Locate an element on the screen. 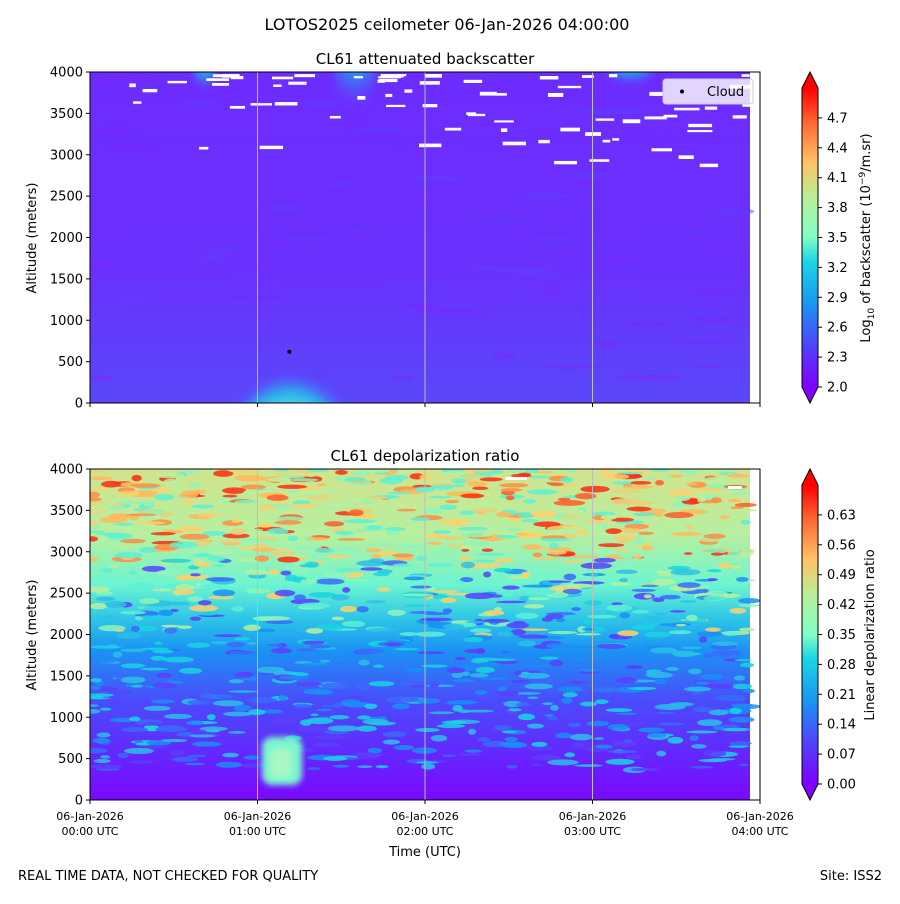 The width and height of the screenshot is (900, 904). backscatter-colorbar-label: Log10 of backscatter (10−9/m.sr) is located at coordinates (867, 237).